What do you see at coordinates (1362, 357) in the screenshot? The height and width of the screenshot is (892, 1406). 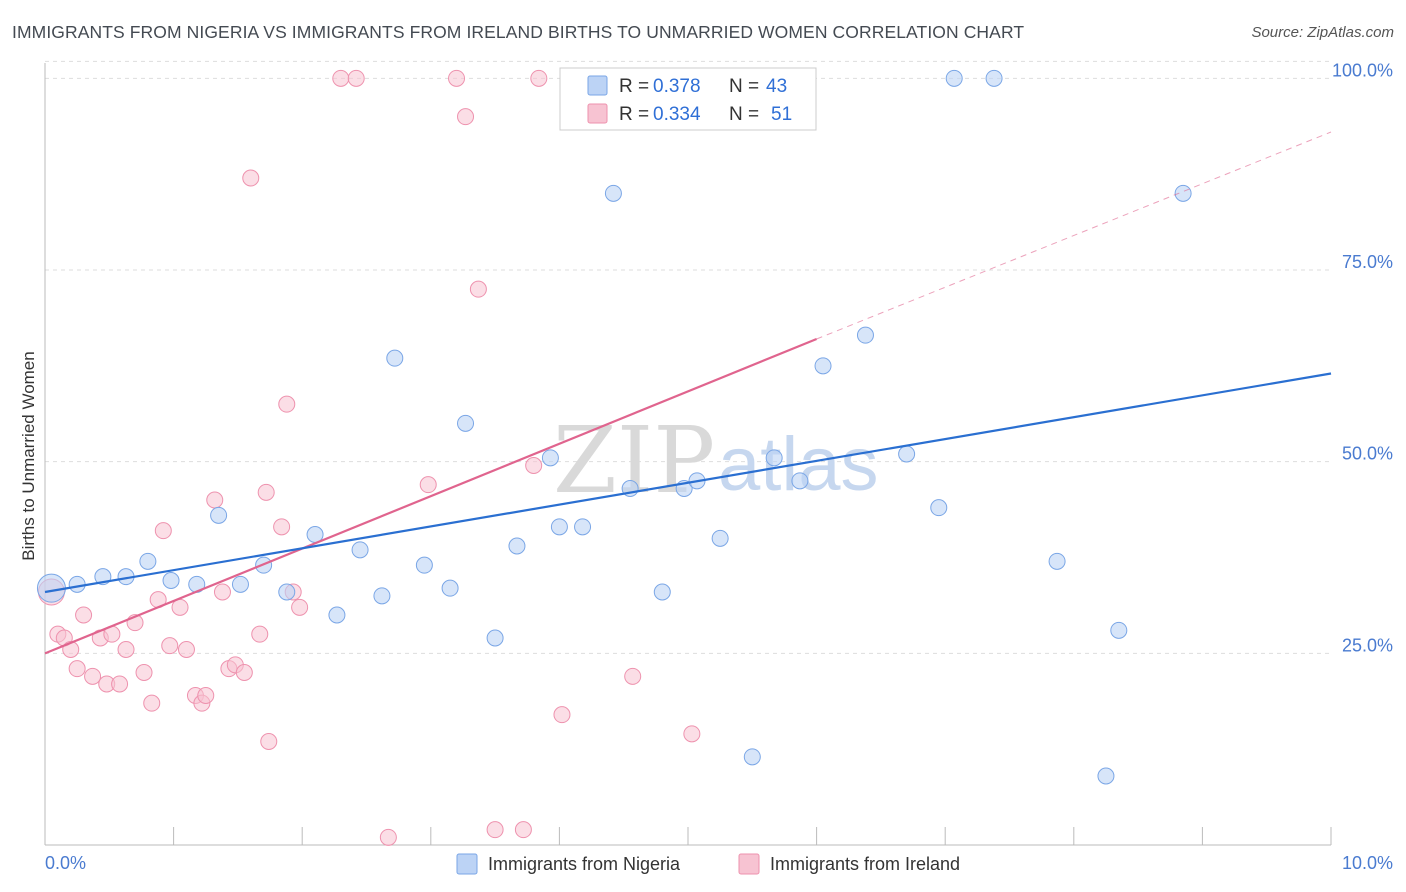 I see `y-tick-labels: 25.0% 50.0% 75.0% 100.0%` at bounding box center [1362, 357].